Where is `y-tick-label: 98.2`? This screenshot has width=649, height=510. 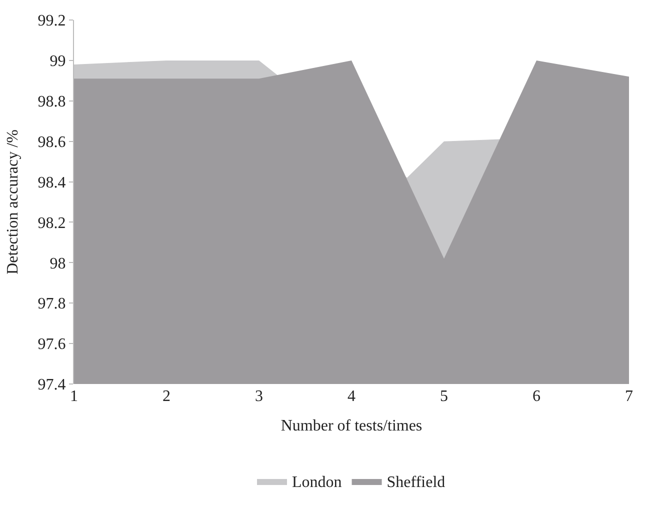 y-tick-label: 98.2 is located at coordinates (52, 223).